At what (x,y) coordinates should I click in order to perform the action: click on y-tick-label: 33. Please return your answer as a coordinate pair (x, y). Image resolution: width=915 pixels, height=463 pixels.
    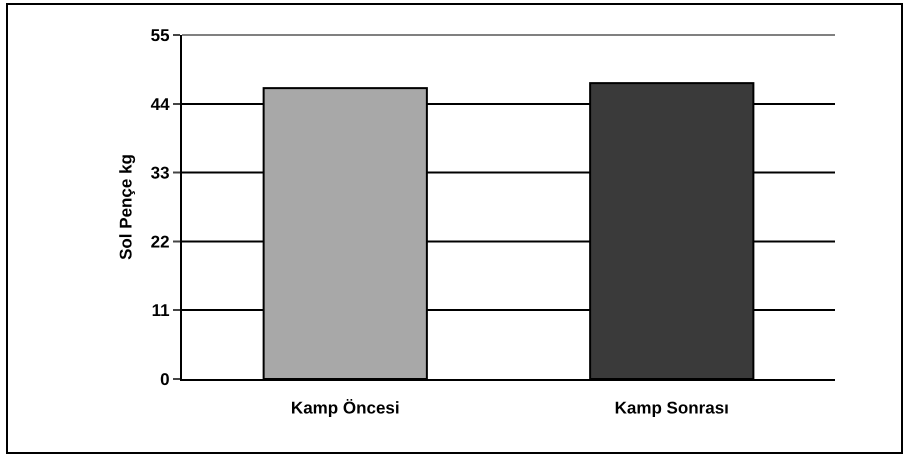
    Looking at the image, I should click on (160, 173).